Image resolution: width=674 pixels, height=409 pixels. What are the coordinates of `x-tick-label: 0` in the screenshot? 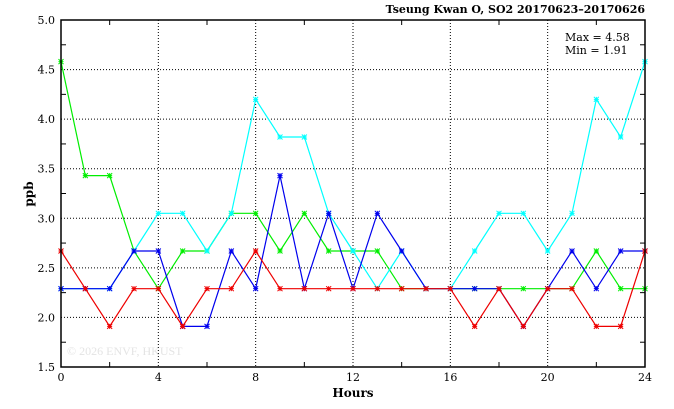 It's located at (61, 377).